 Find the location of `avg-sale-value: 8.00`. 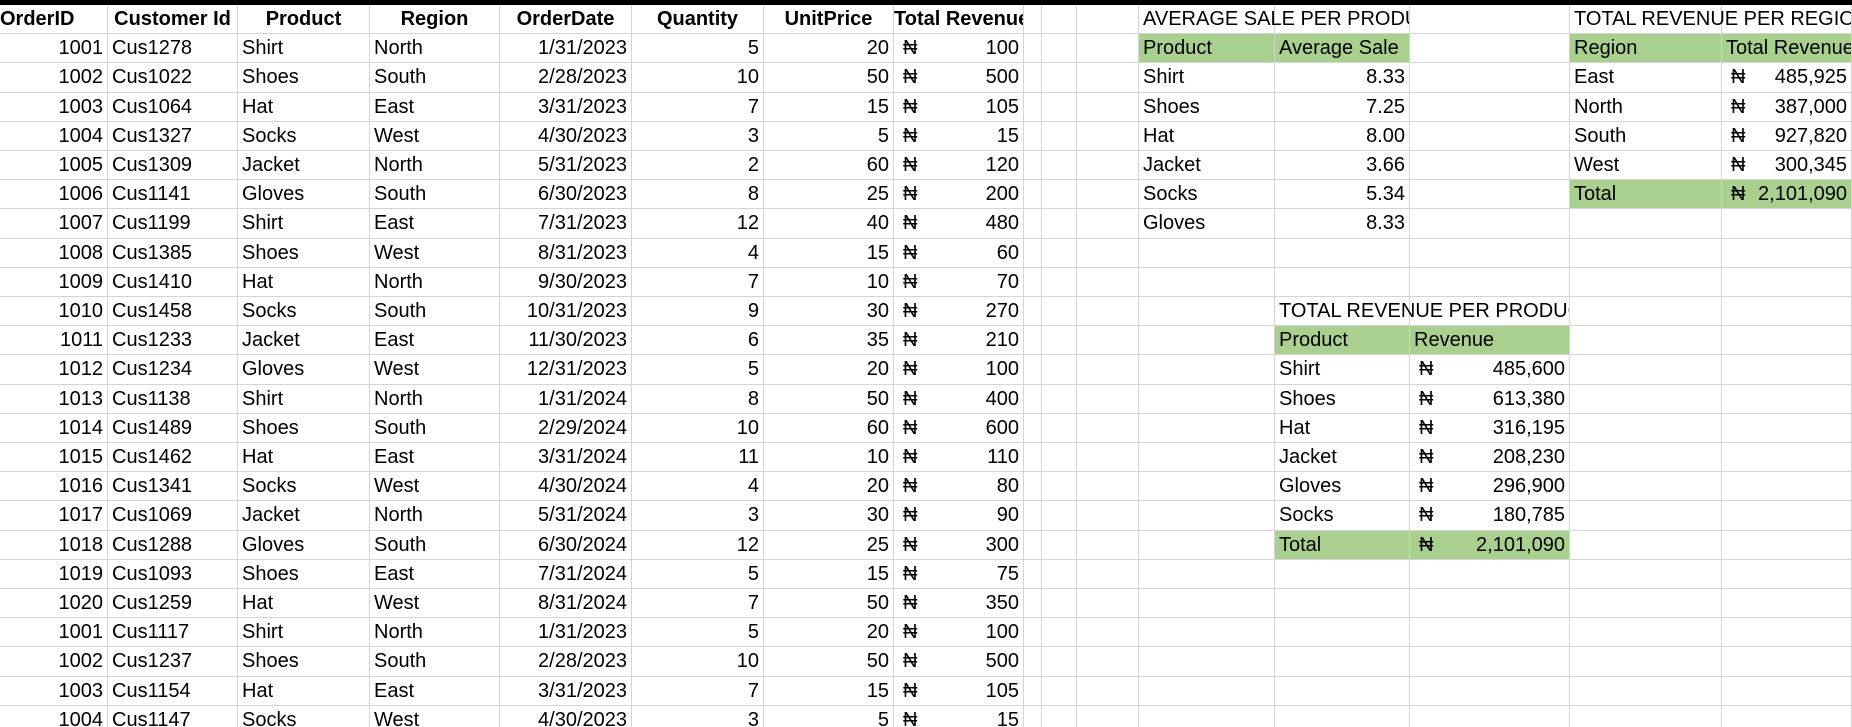

avg-sale-value: 8.00 is located at coordinates (1342, 136).